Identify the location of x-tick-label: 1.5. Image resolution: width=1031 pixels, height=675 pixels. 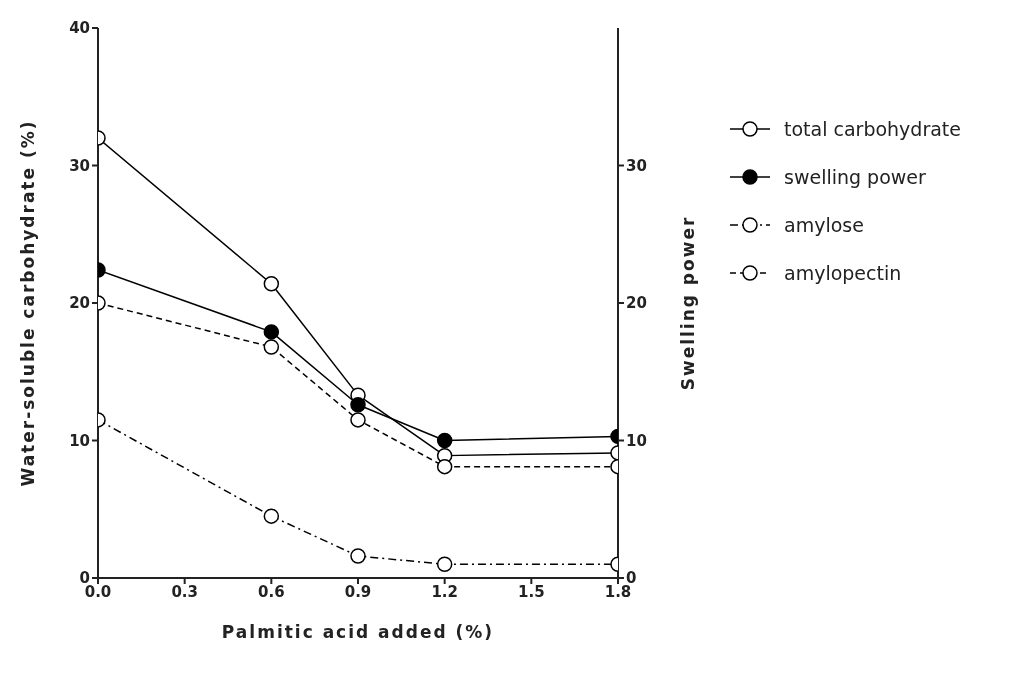
(531, 591).